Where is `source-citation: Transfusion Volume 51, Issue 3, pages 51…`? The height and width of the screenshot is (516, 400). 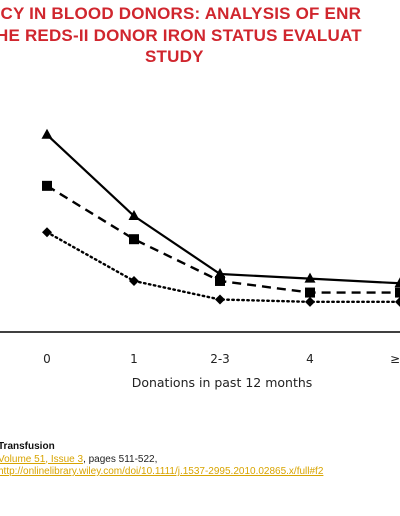 source-citation: Transfusion Volume 51, Issue 3, pages 51… is located at coordinates (199, 460).